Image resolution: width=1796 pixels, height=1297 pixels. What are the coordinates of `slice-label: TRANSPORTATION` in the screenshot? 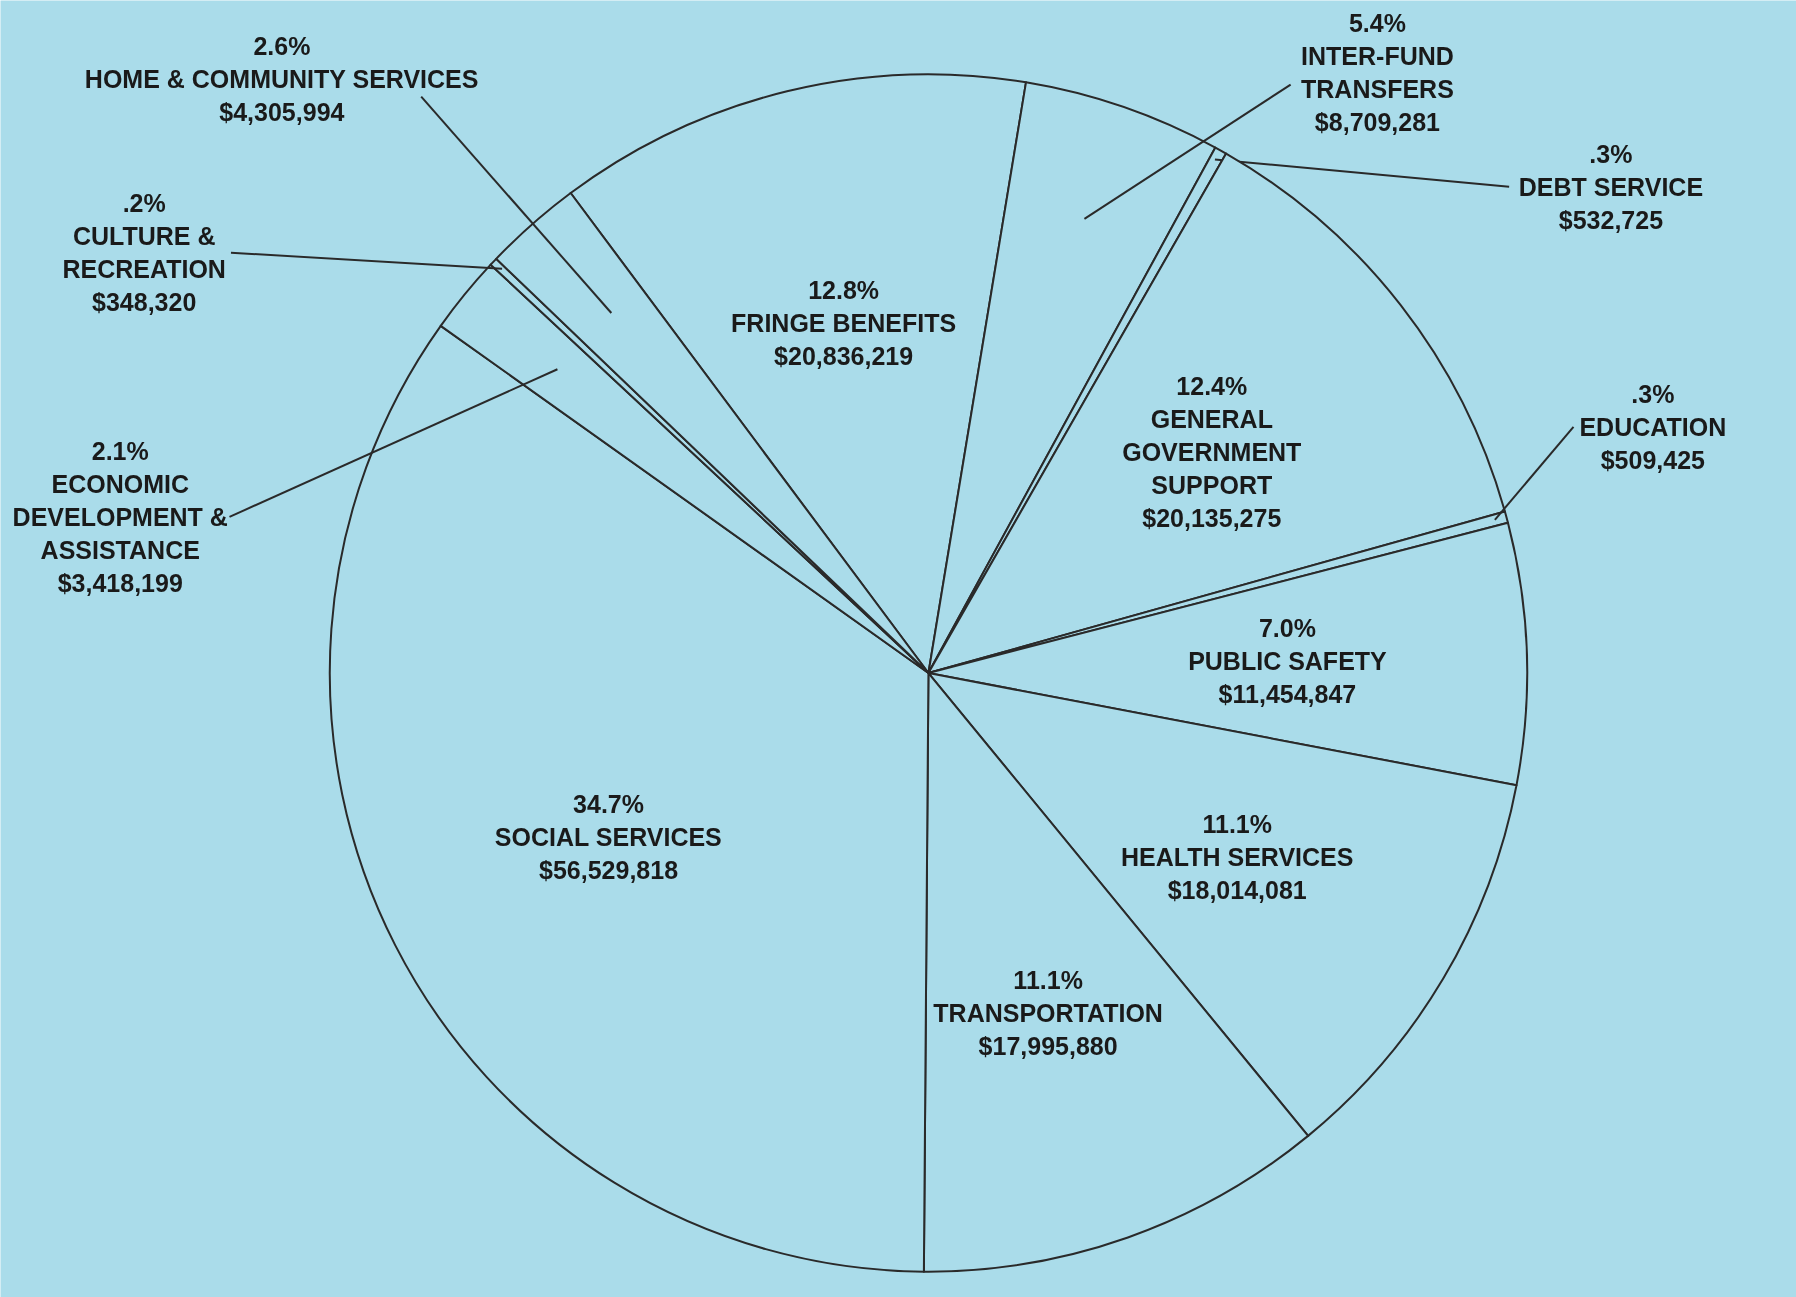 It's located at (1048, 1012).